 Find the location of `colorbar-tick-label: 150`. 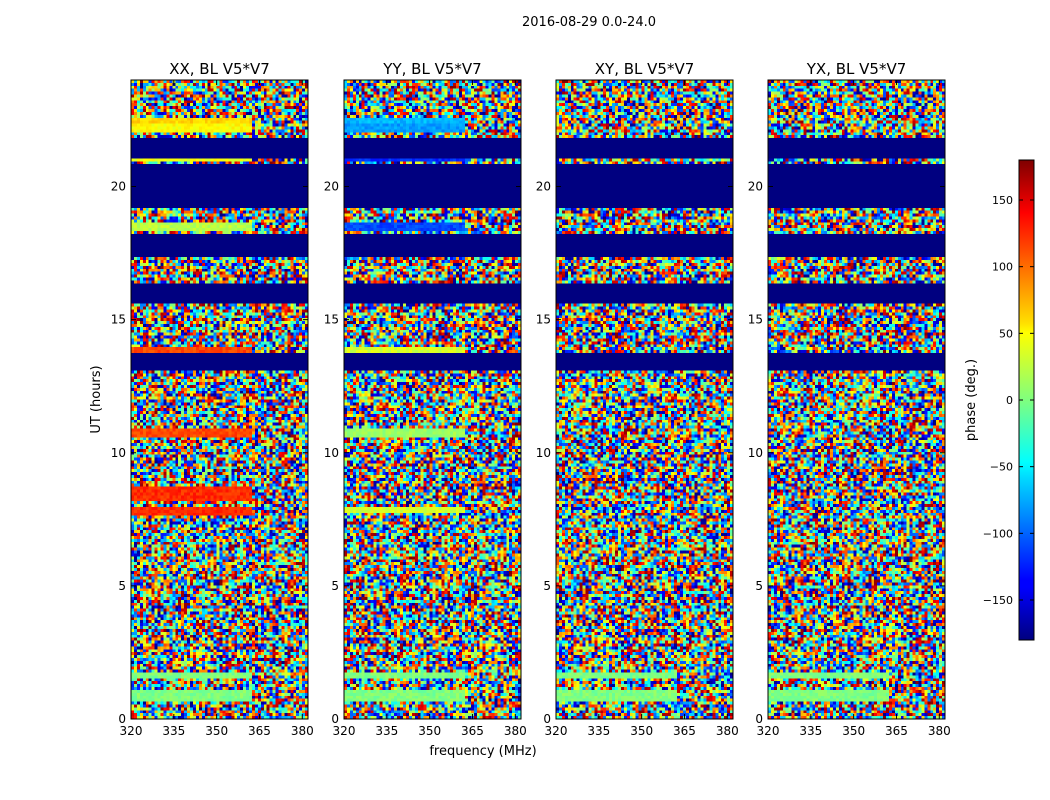

colorbar-tick-label: 150 is located at coordinates (1002, 200).